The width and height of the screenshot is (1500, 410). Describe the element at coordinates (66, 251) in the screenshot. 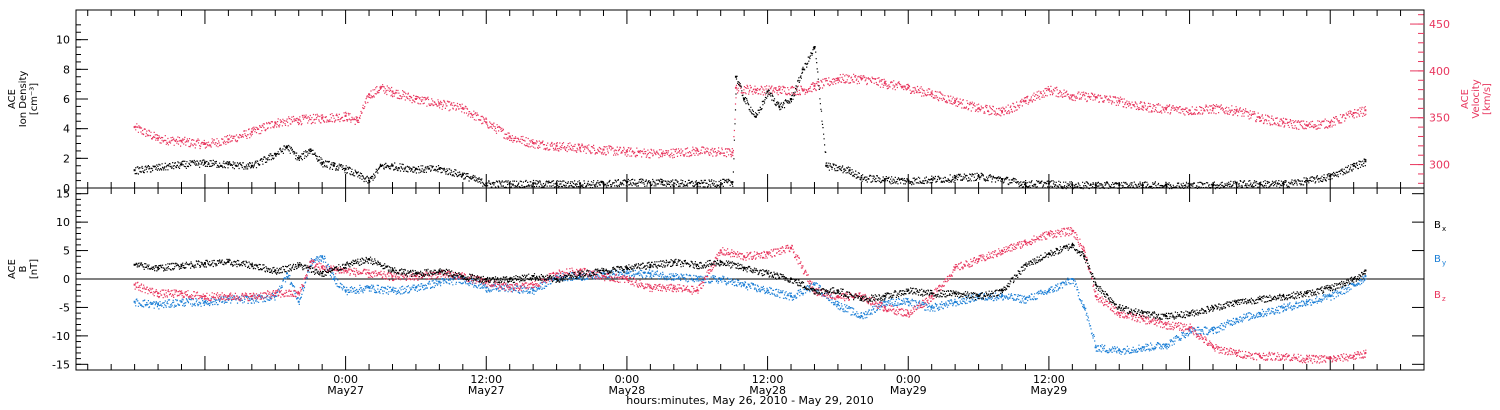

I see `y-tick-label-b: 5` at that location.